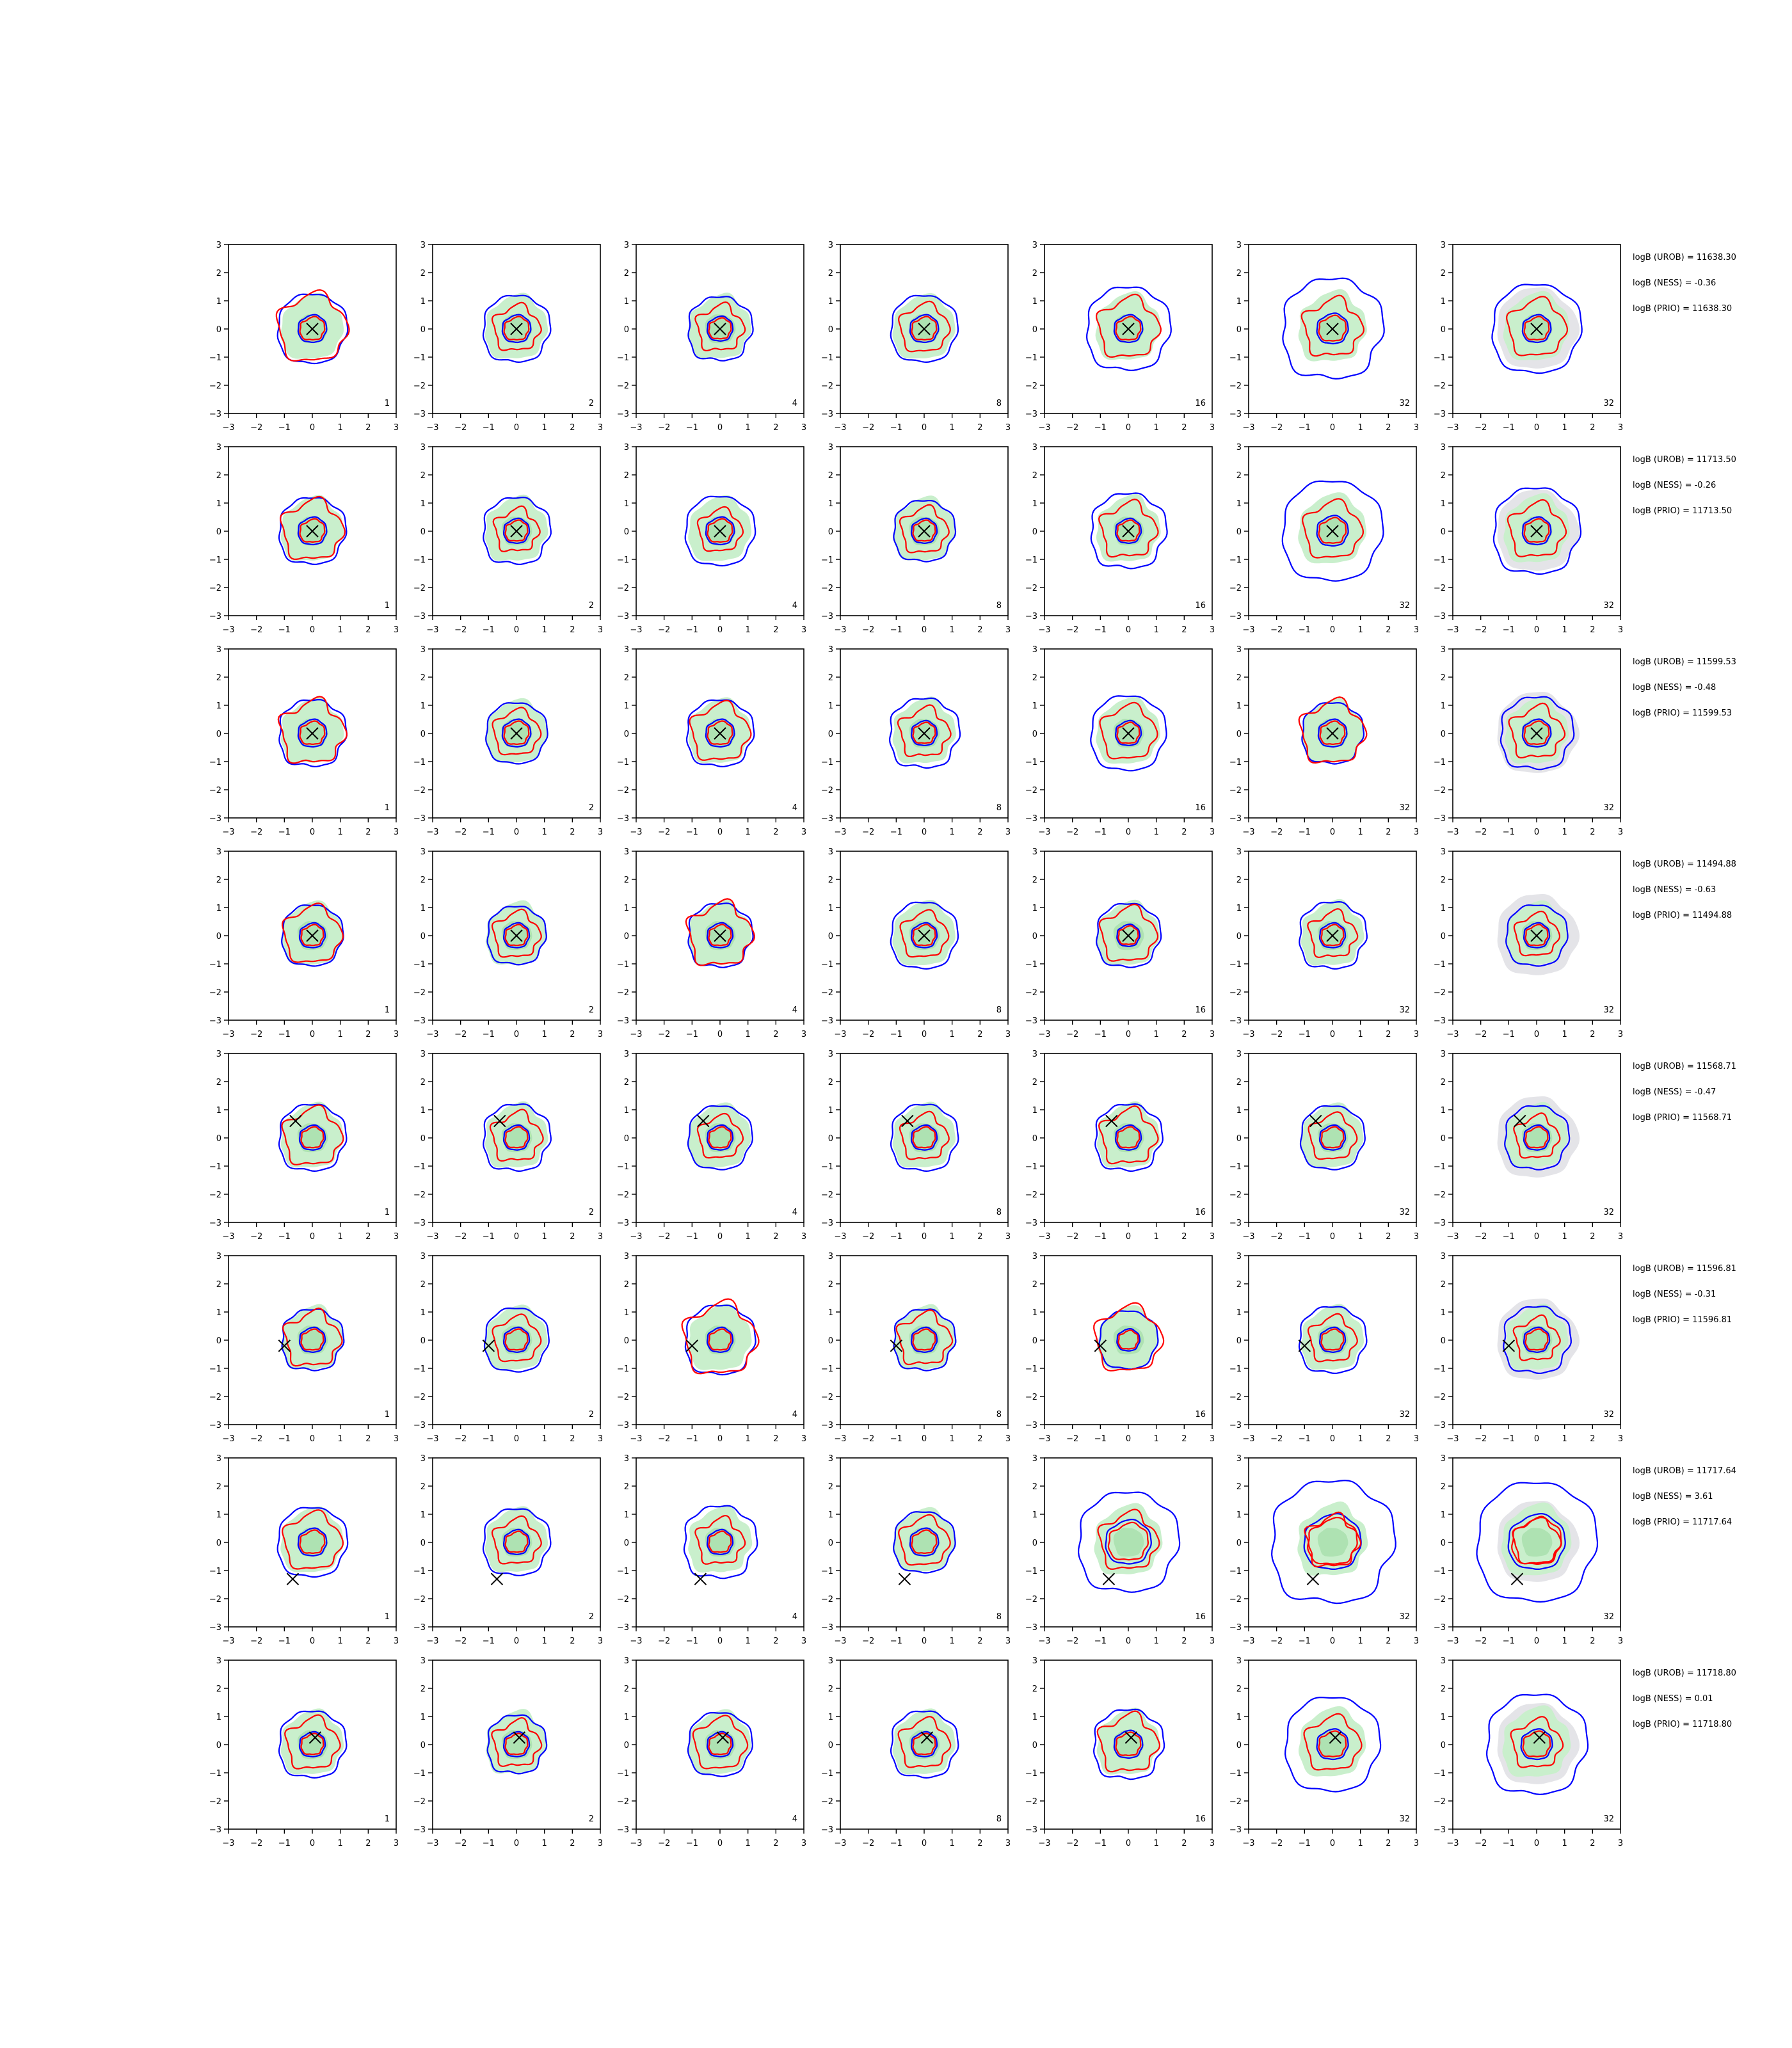  I want to click on row-annotation: logB (NESS) = -0.36, so click(1674, 283).